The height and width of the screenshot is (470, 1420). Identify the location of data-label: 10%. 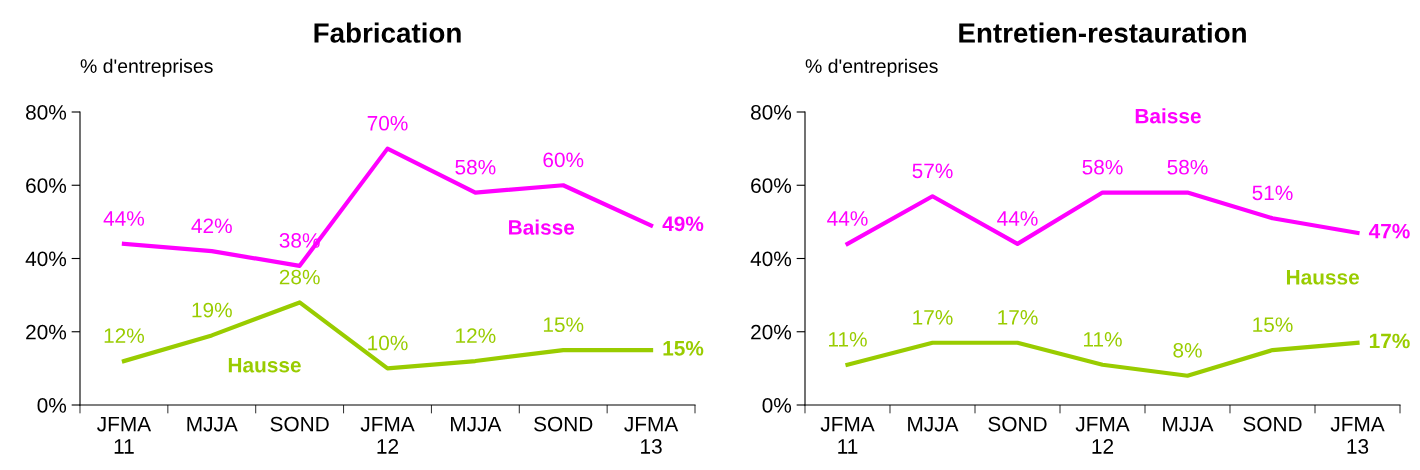
(388, 343).